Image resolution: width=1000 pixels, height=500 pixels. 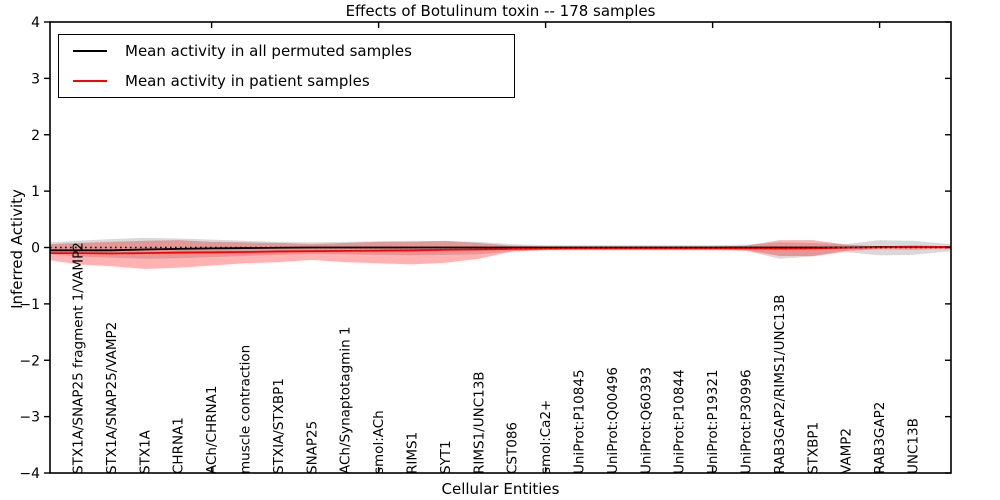 I want to click on x-tick-label: RIMS1/UNC13B, so click(x=479, y=422).